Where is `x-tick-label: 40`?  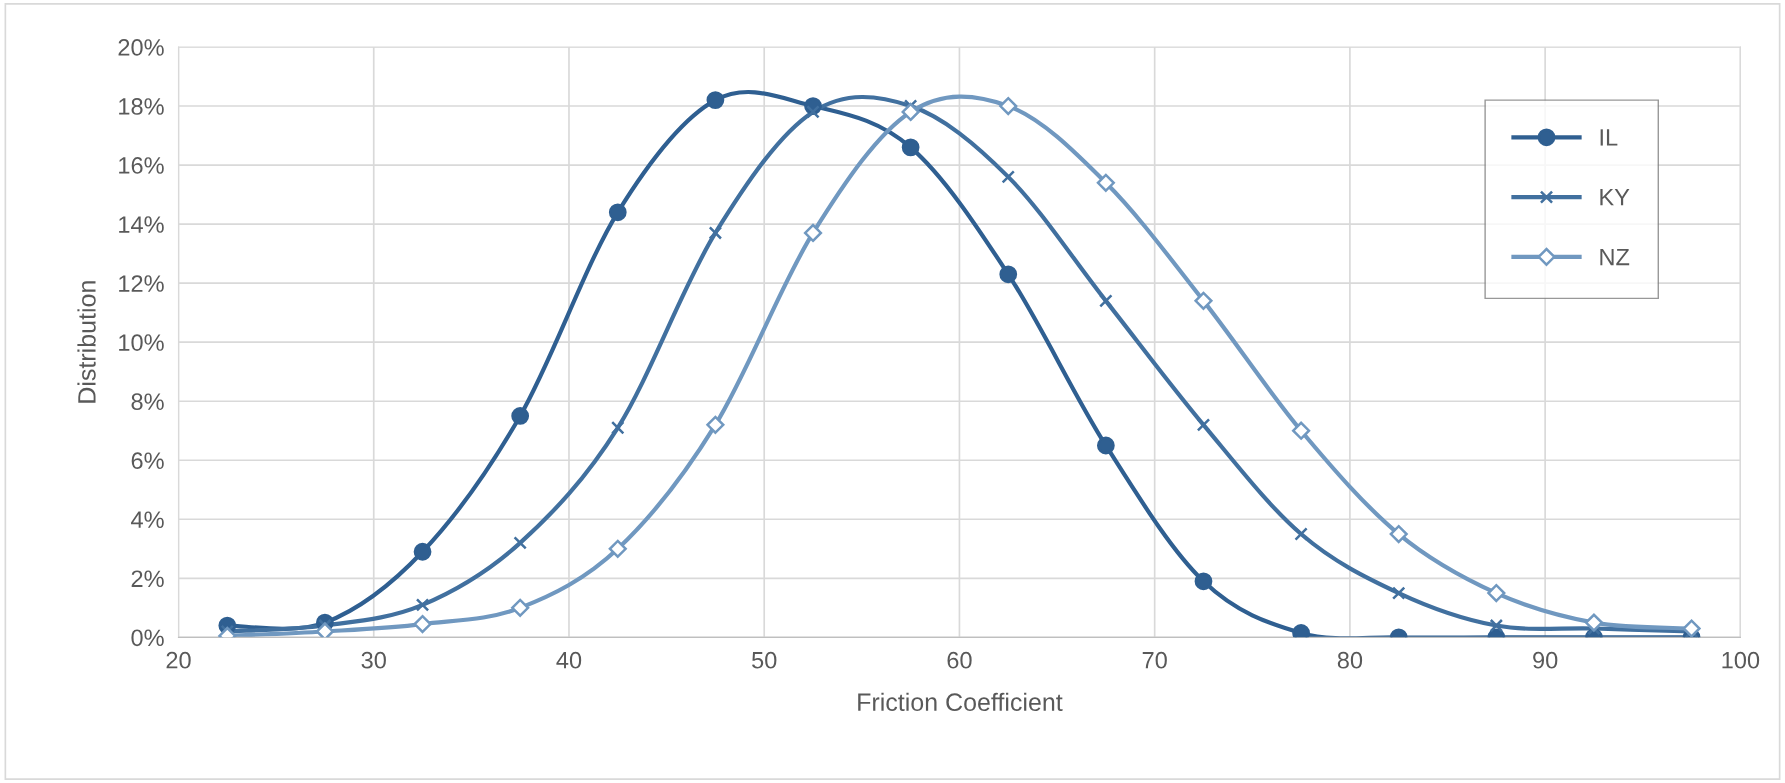
x-tick-label: 40 is located at coordinates (569, 660).